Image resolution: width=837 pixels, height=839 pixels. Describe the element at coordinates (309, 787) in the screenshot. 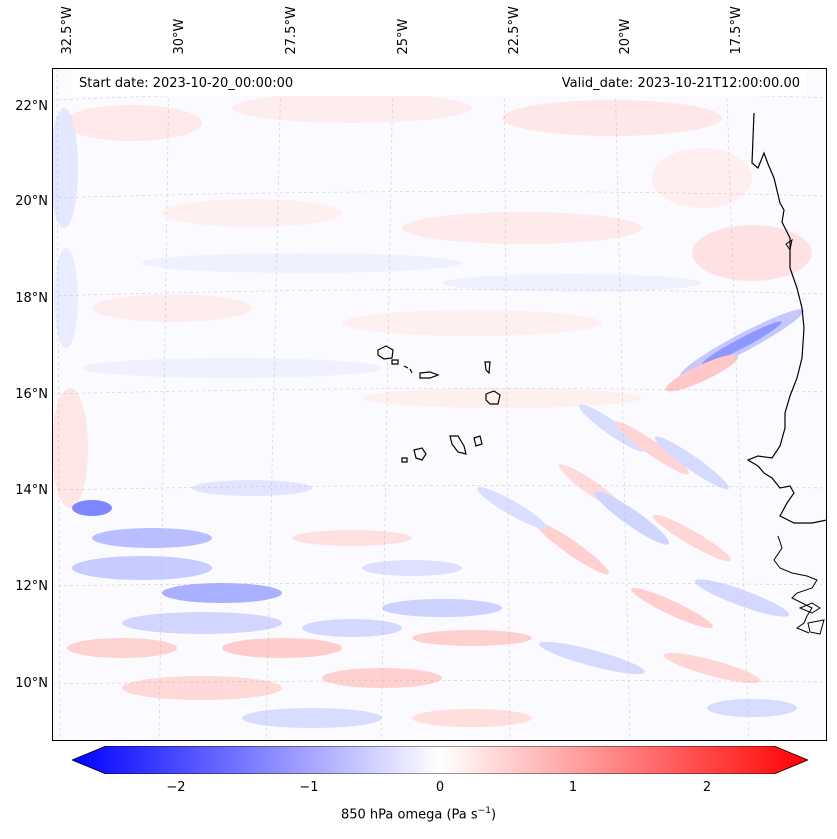

I see `colorbar-tick-neg1: −1` at that location.